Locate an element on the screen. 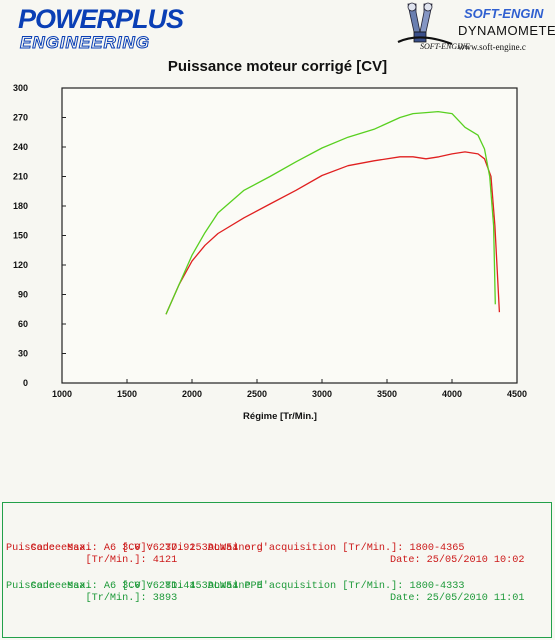 The image size is (555, 640). logo-title-line2: ENGINEERING is located at coordinates (85, 43).